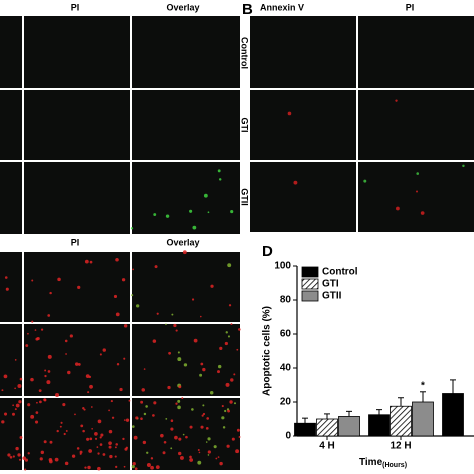 Image resolution: width=474 pixels, height=474 pixels. What do you see at coordinates (75, 7) in the screenshot?
I see `column-header: PI` at bounding box center [75, 7].